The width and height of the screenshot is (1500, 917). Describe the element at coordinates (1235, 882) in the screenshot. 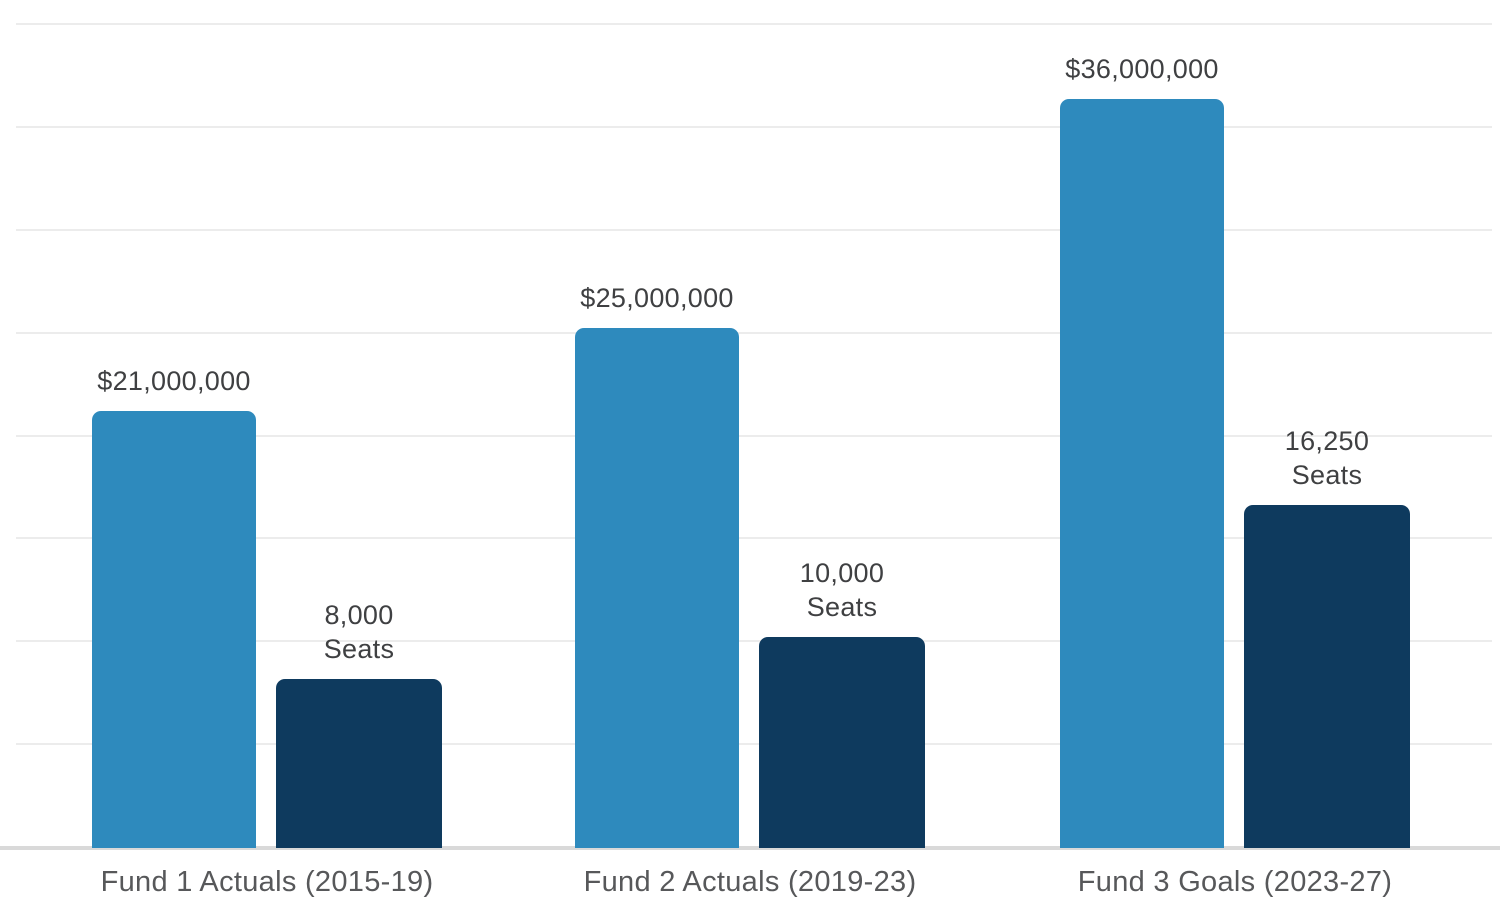

I see `category-label-fund-3: Fund 3 Goals (2023-27)` at that location.